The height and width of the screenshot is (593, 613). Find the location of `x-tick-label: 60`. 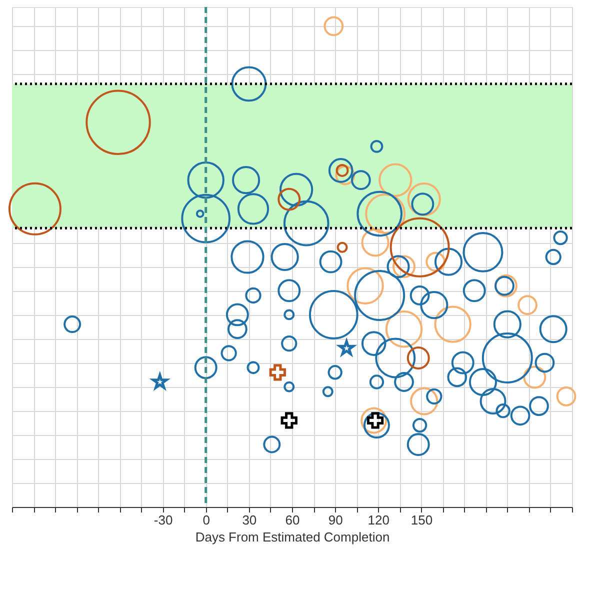

x-tick-label: 60 is located at coordinates (292, 520).